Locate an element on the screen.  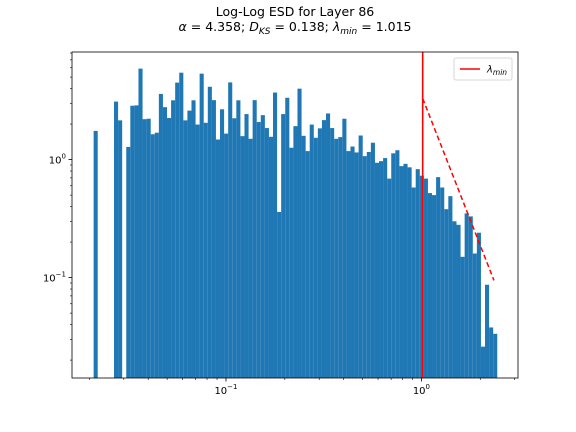
legend-lambda-subscript: min is located at coordinates (500, 72).